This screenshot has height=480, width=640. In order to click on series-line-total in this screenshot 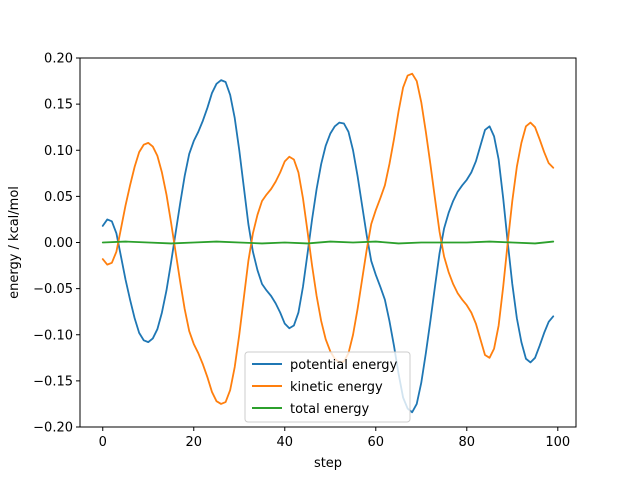, I will do `click(328, 242)`.